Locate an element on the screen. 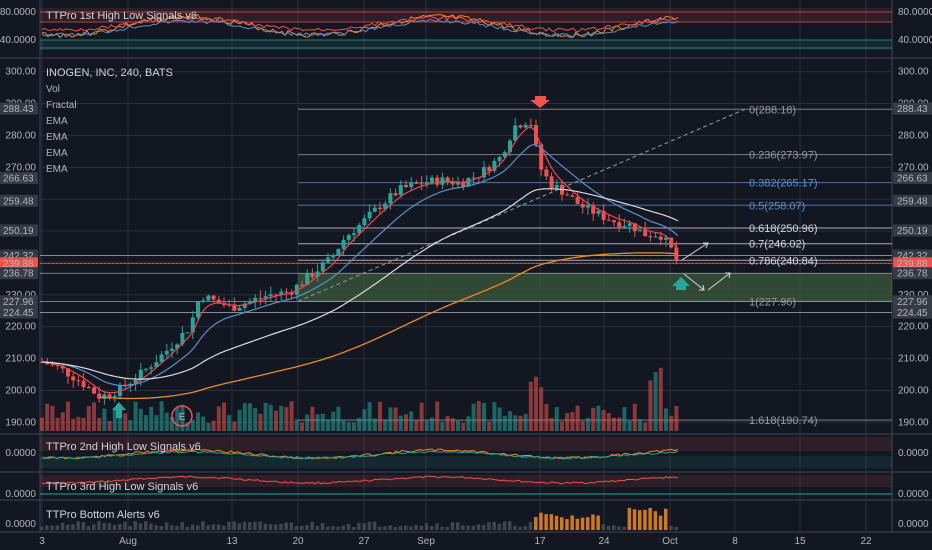  price-tag-right-text: 250.19 is located at coordinates (912, 231).